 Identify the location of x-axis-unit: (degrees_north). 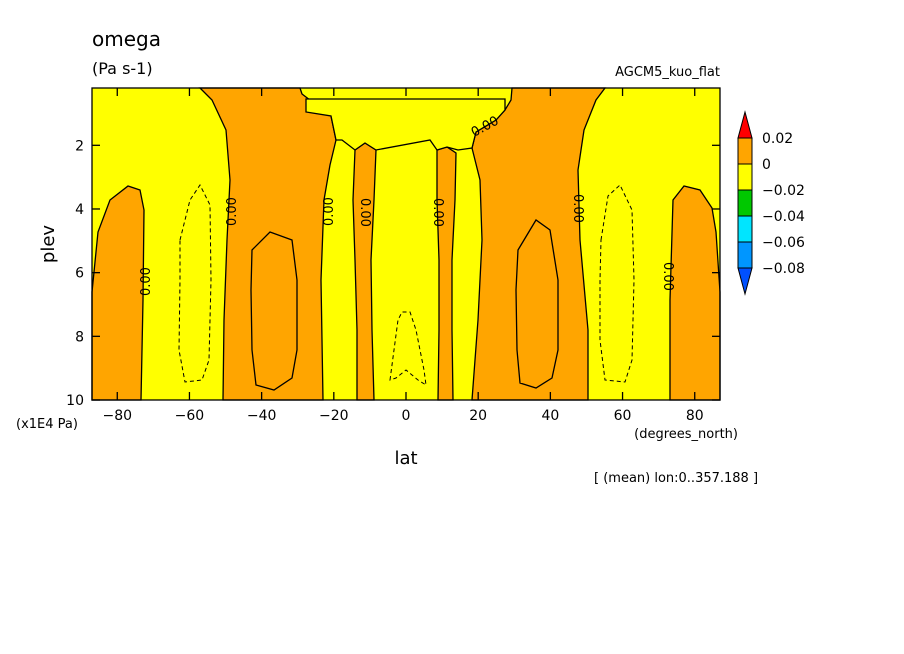
(686, 434).